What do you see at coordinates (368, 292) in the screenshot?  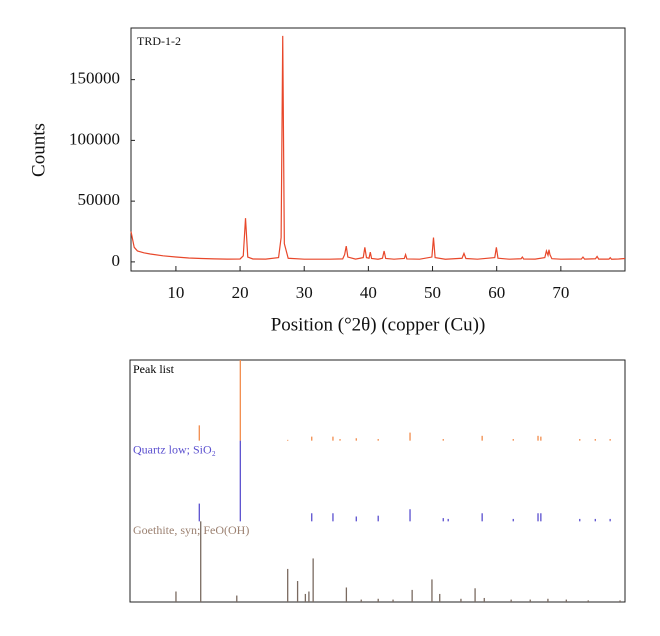 I see `x-tick-label: 40` at bounding box center [368, 292].